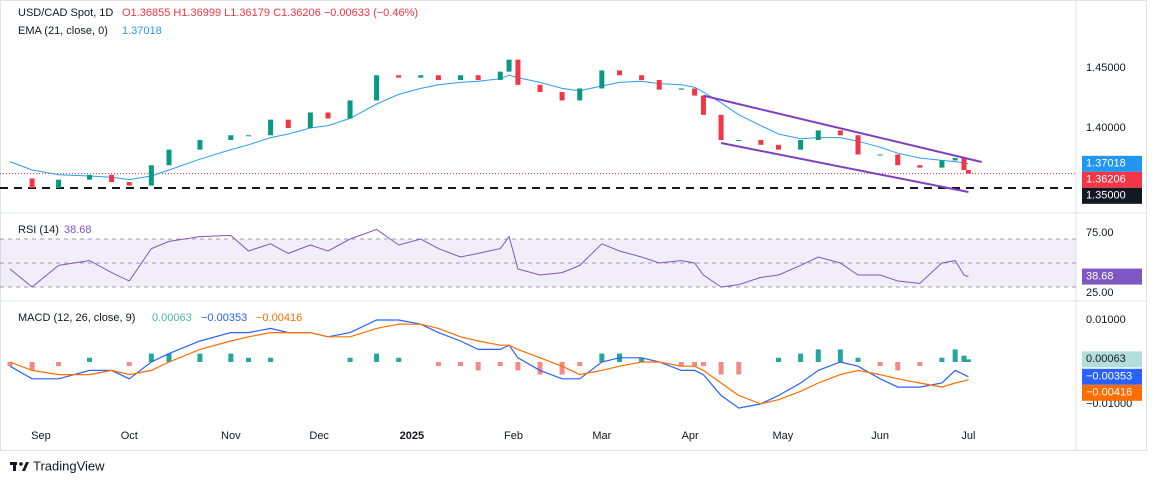  What do you see at coordinates (1109, 393) in the screenshot?
I see `macd-label: −0.00416` at bounding box center [1109, 393].